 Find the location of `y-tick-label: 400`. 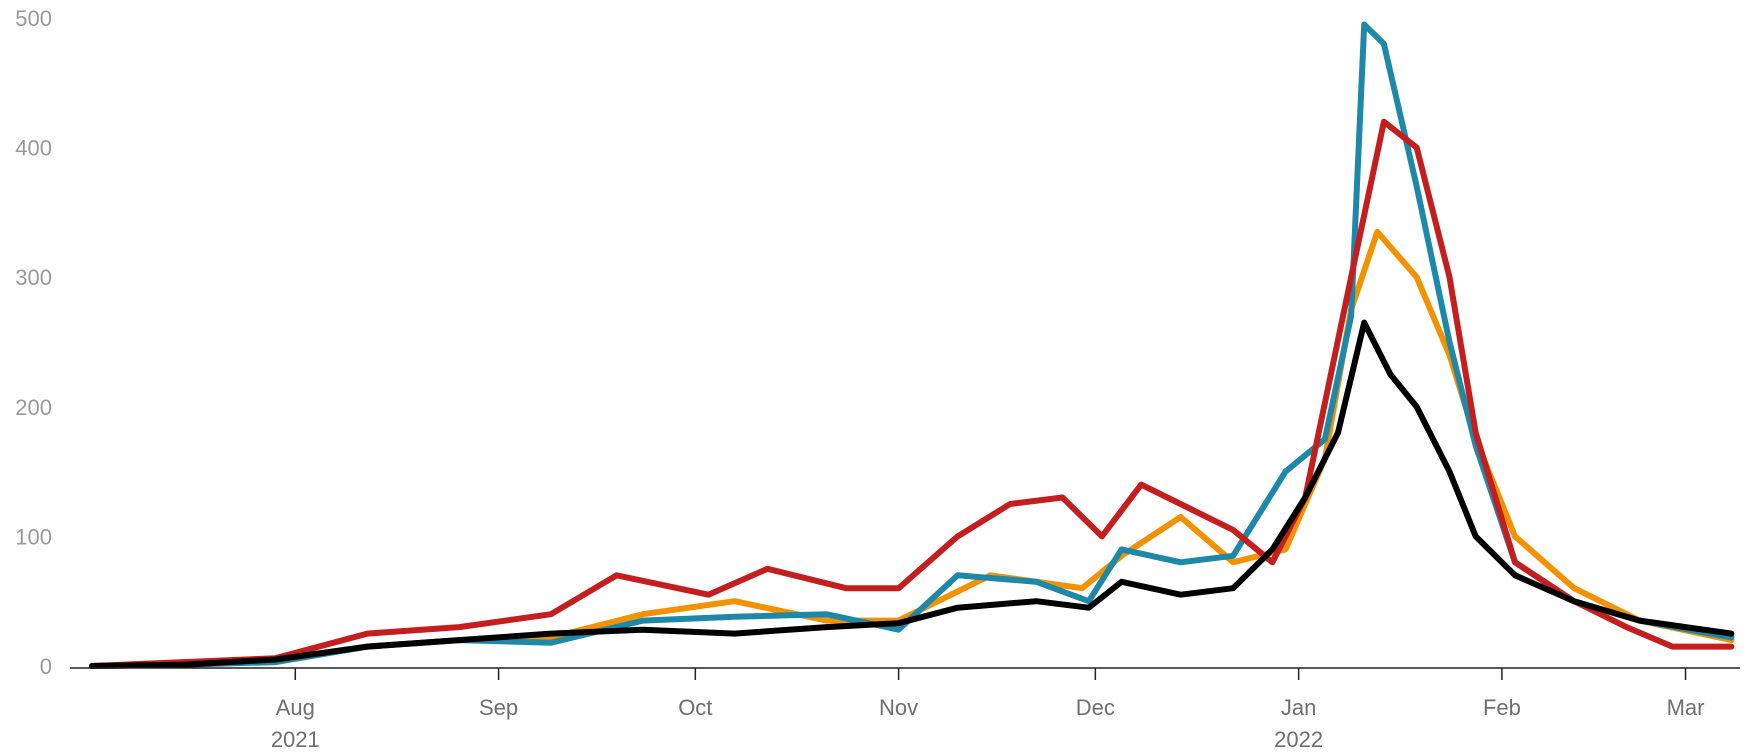

y-tick-label: 400 is located at coordinates (33, 148).